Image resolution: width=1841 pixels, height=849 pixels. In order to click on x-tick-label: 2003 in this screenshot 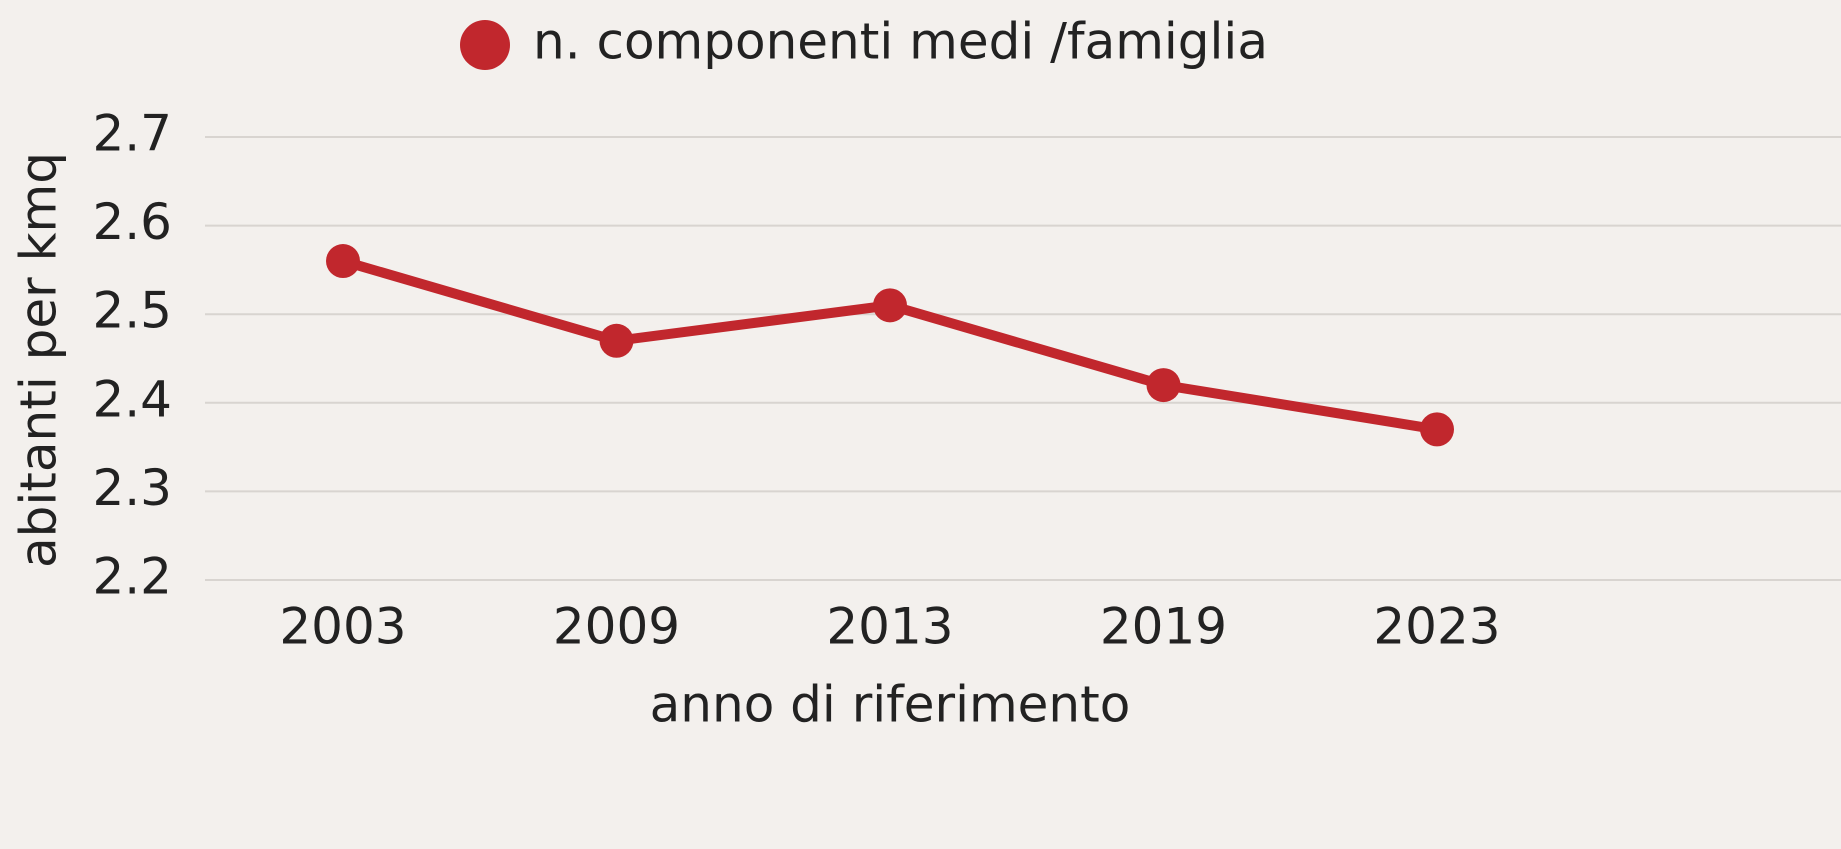, I will do `click(342, 627)`.